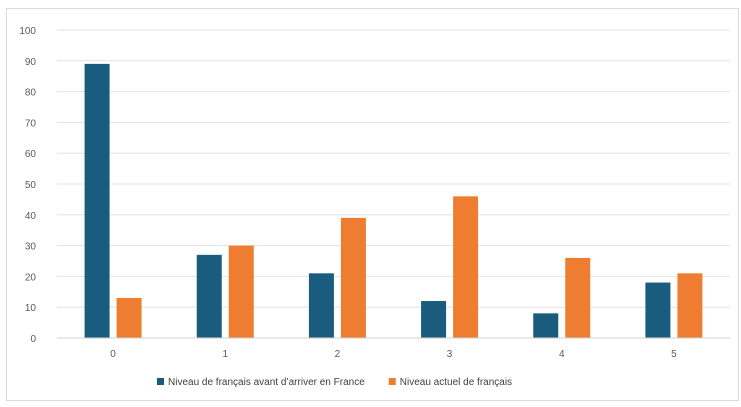 The width and height of the screenshot is (741, 407). Describe the element at coordinates (31, 62) in the screenshot. I see `y-tick-label: 90` at that location.